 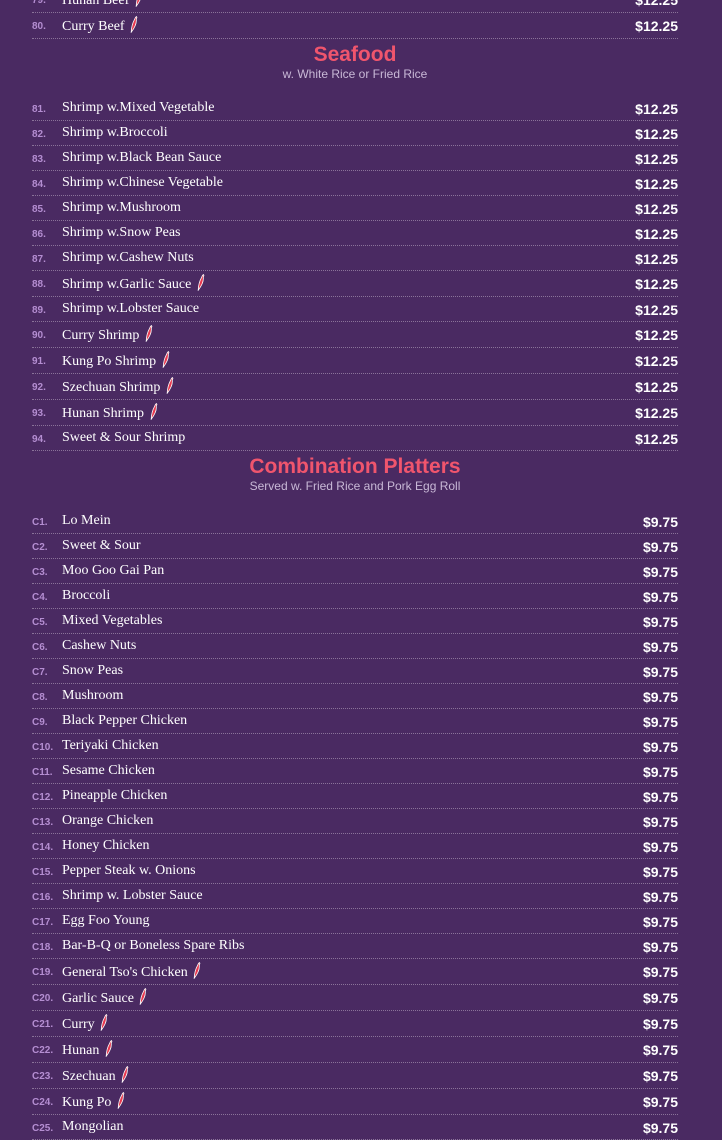 What do you see at coordinates (355, 696) in the screenshot?
I see `menu-item-row: C8. Mushroom $9.75` at bounding box center [355, 696].